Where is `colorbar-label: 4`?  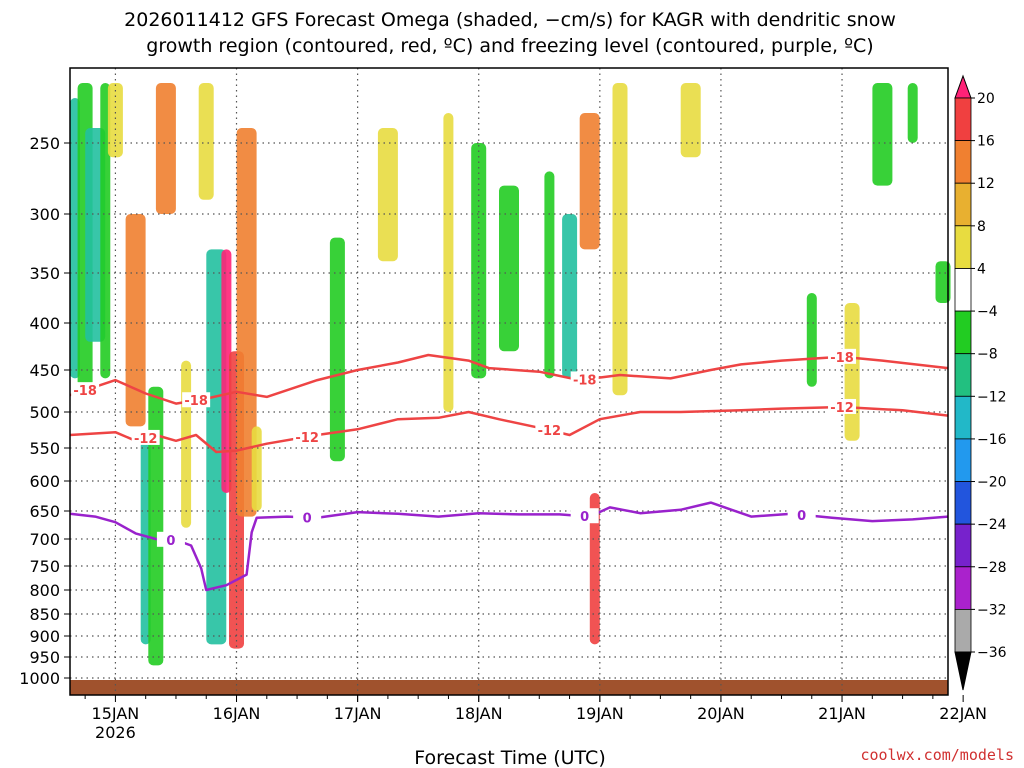 colorbar-label: 4 is located at coordinates (981, 269).